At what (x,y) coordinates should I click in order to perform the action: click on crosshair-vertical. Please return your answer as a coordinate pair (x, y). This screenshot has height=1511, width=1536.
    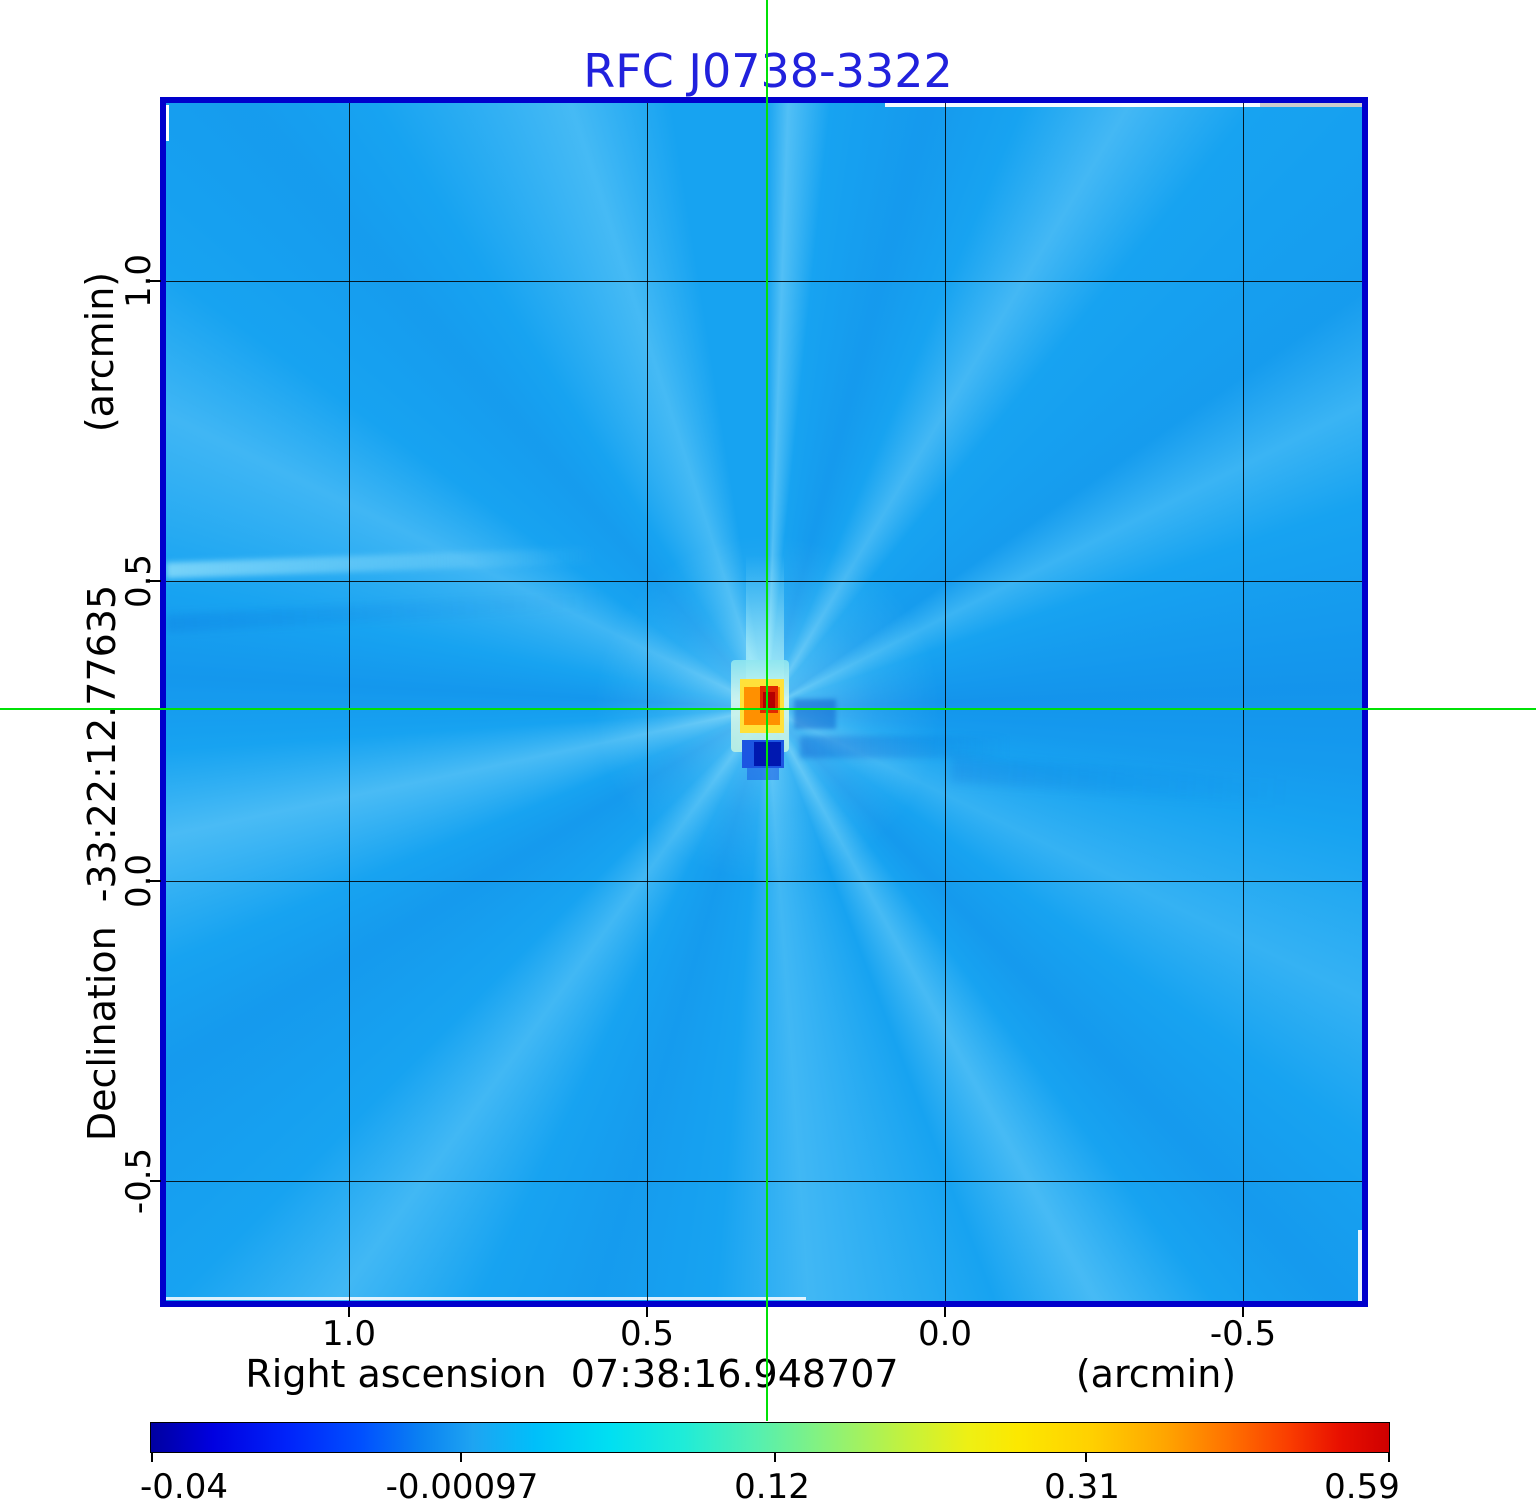
    Looking at the image, I should click on (767, 710).